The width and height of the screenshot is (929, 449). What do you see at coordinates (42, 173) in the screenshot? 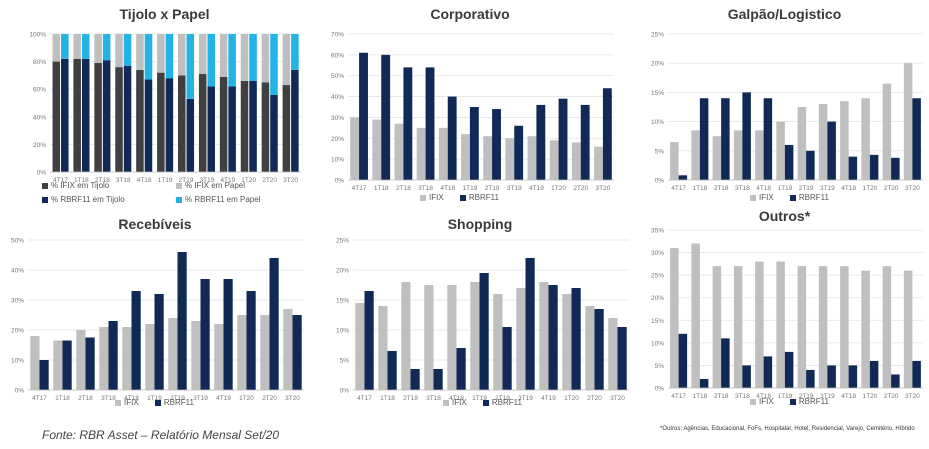
I see `y-tick-label: 0%` at bounding box center [42, 173].